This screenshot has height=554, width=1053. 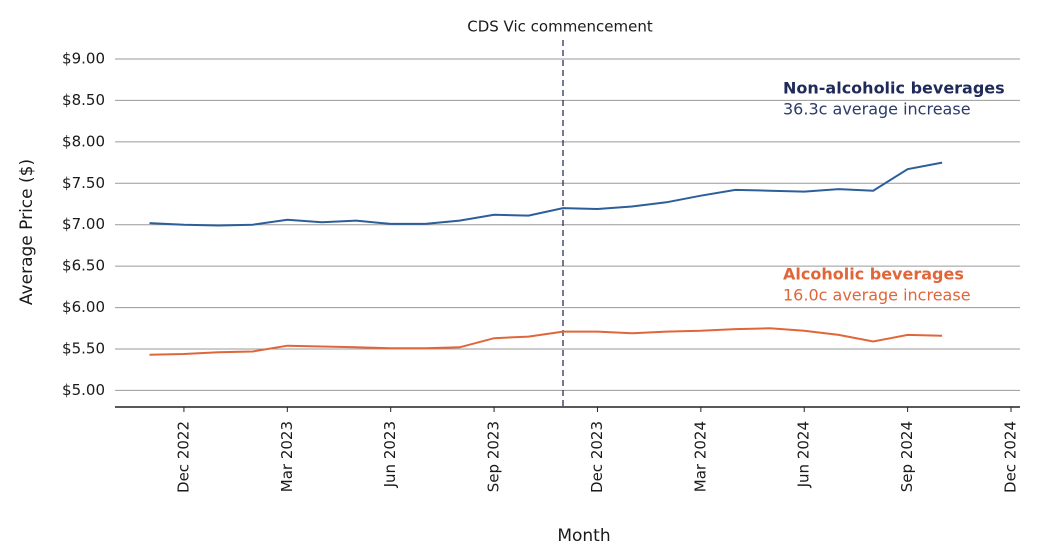 What do you see at coordinates (287, 456) in the screenshot?
I see `x-tick-label: Mar 2023` at bounding box center [287, 456].